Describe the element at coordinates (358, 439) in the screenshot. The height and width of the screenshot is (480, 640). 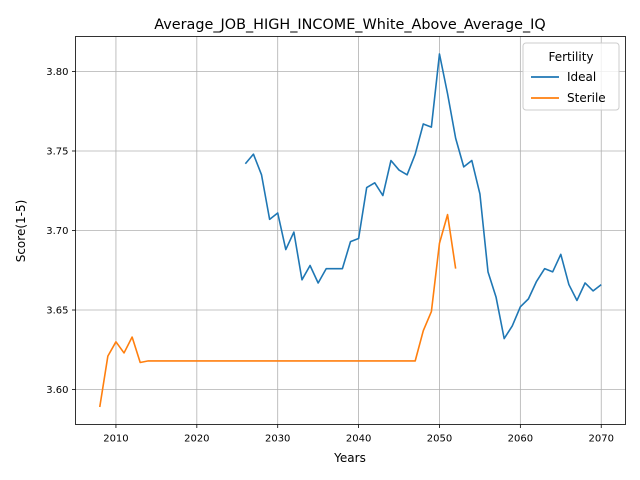
I see `x-tick-label: 2040` at that location.